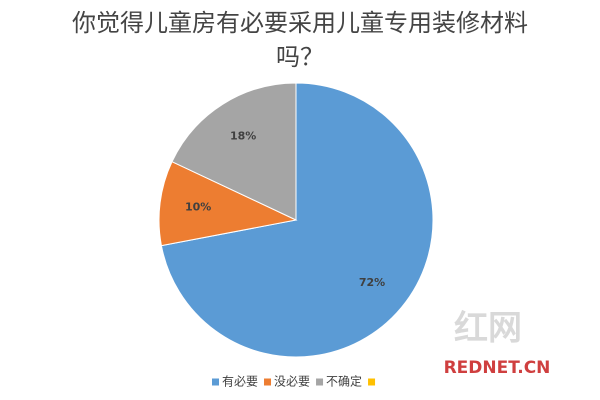 The image size is (600, 400). What do you see at coordinates (243, 136) in the screenshot?
I see `data-label: 18%` at bounding box center [243, 136].